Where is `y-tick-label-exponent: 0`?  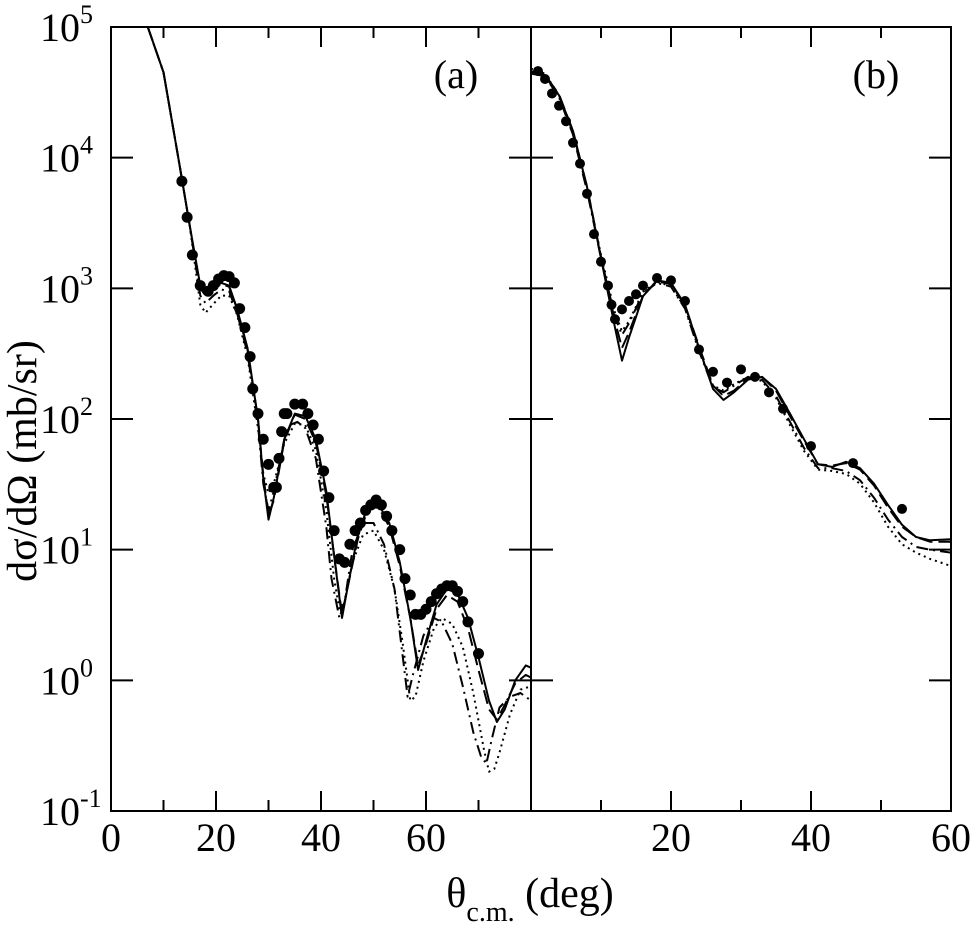
y-tick-label-exponent: 0 is located at coordinates (86, 667).